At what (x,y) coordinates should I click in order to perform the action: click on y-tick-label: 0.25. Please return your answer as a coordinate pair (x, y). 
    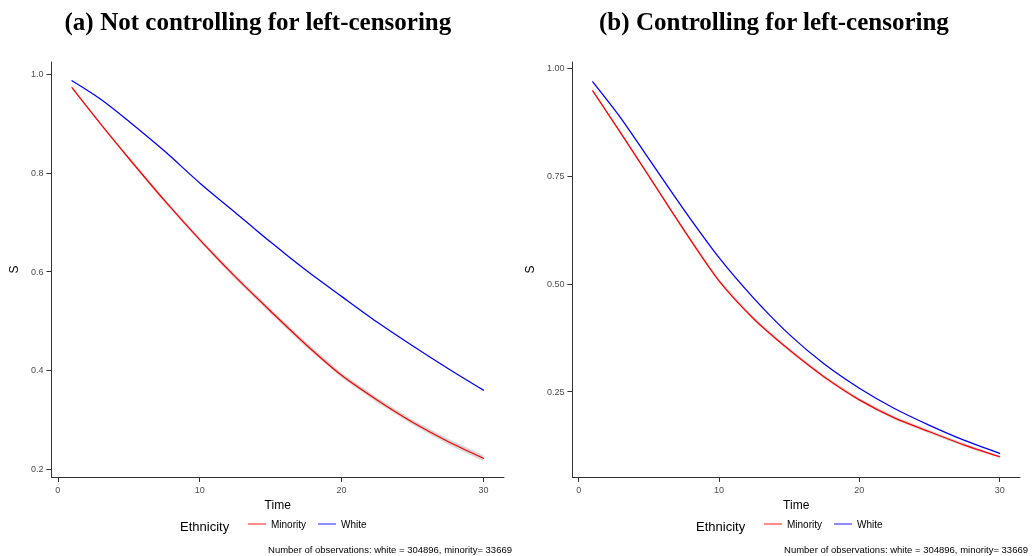
    Looking at the image, I should click on (555, 391).